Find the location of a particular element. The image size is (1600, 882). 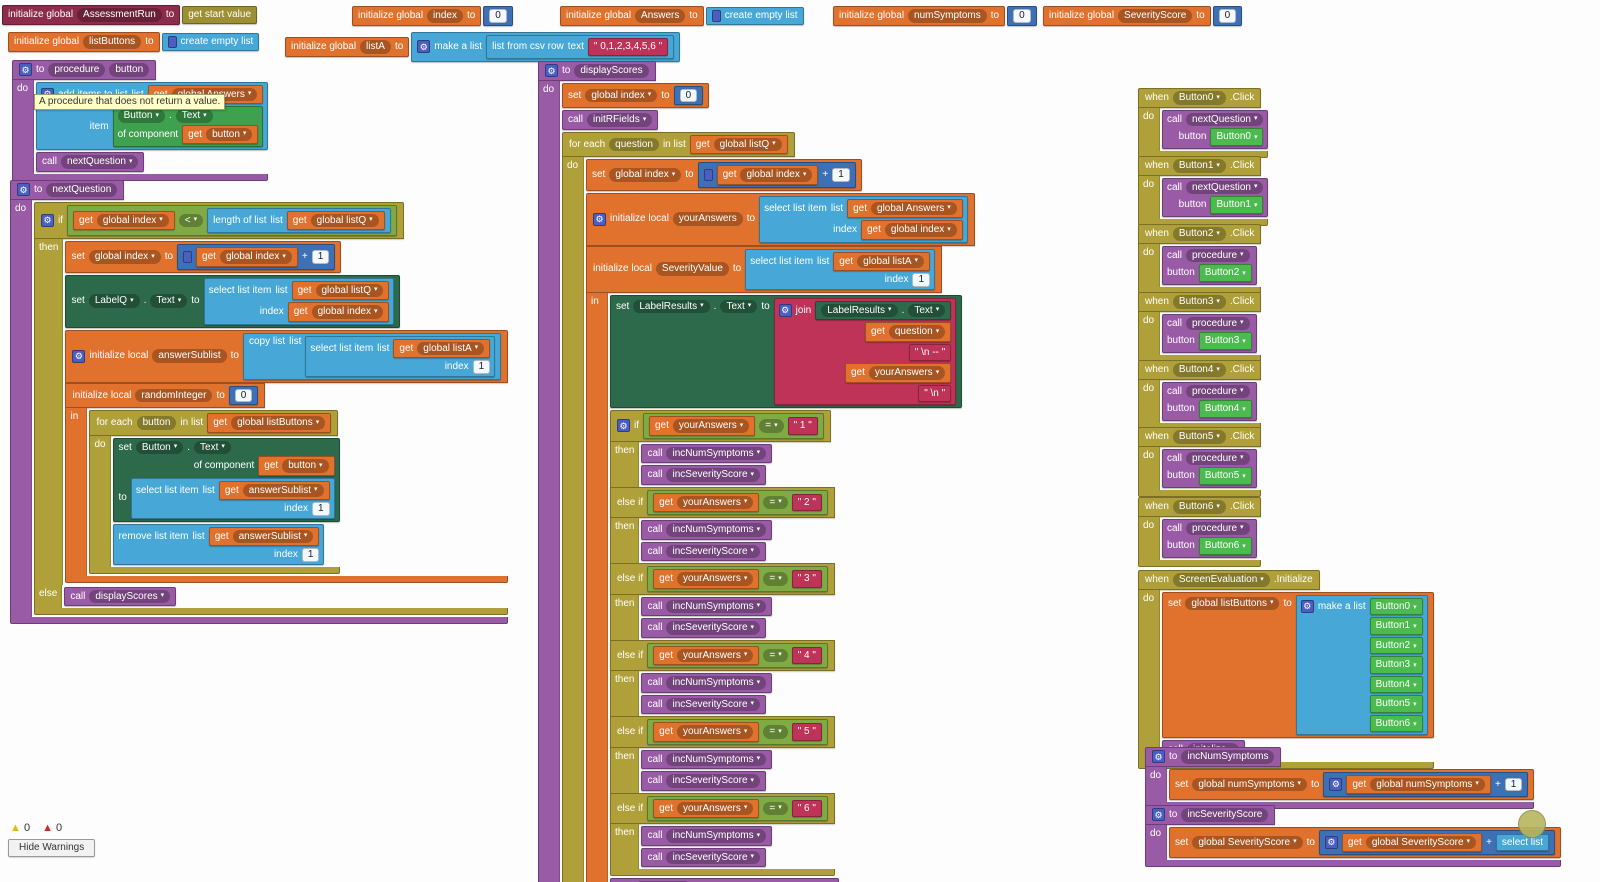

block-length-of-list: length of list list get global listQ is located at coordinates (299, 220).